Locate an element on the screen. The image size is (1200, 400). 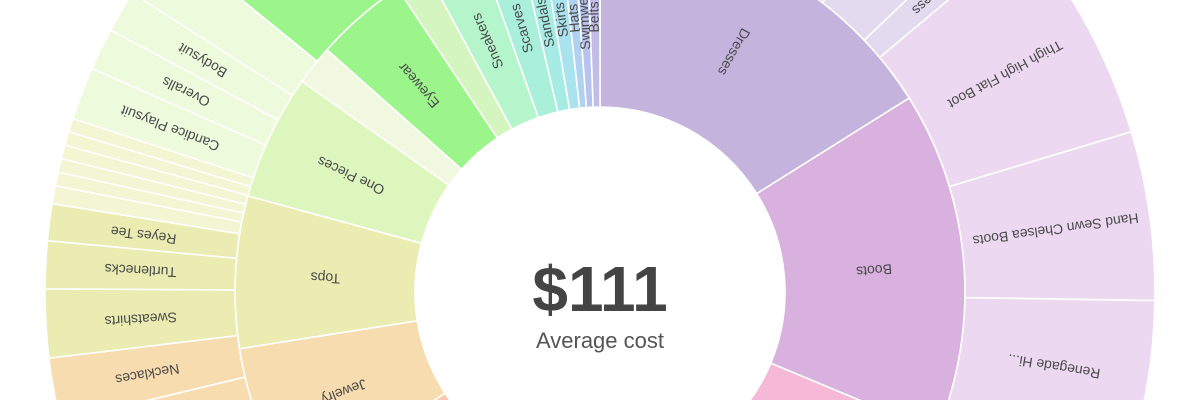
center-caption: Average cost is located at coordinates (600, 340).